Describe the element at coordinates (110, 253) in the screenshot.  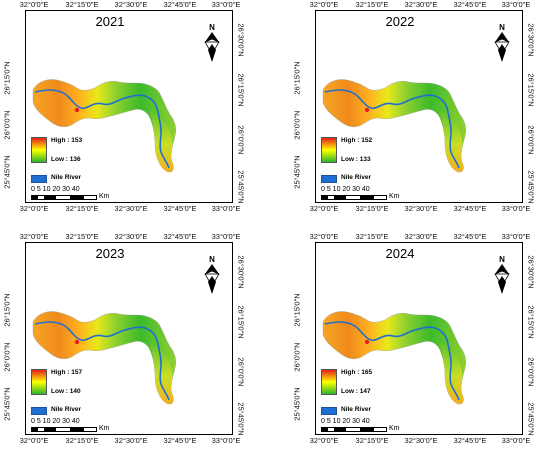
I see `map-year-title: 2023` at that location.